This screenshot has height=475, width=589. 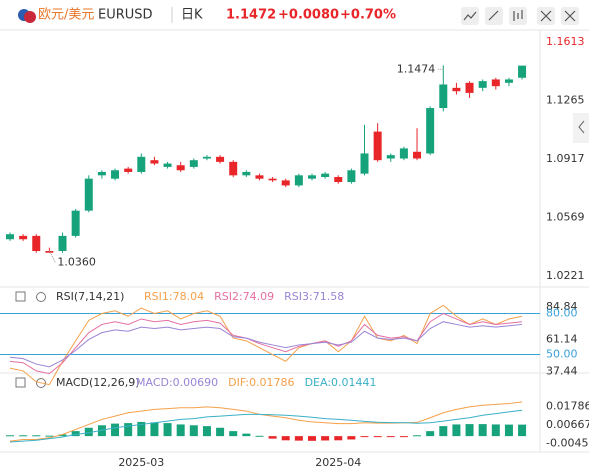 I want to click on rsi-icons, so click(x=30, y=296).